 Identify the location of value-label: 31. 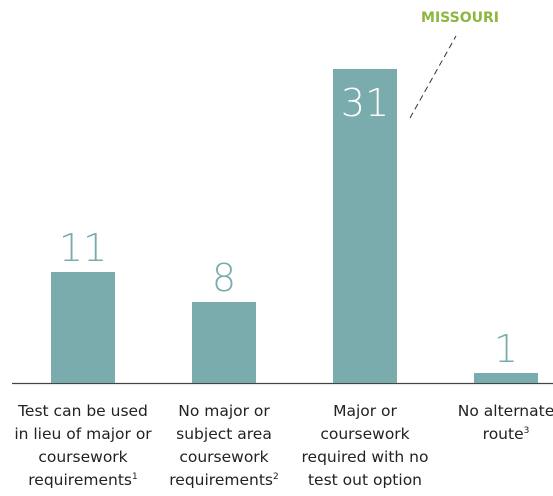
(365, 103).